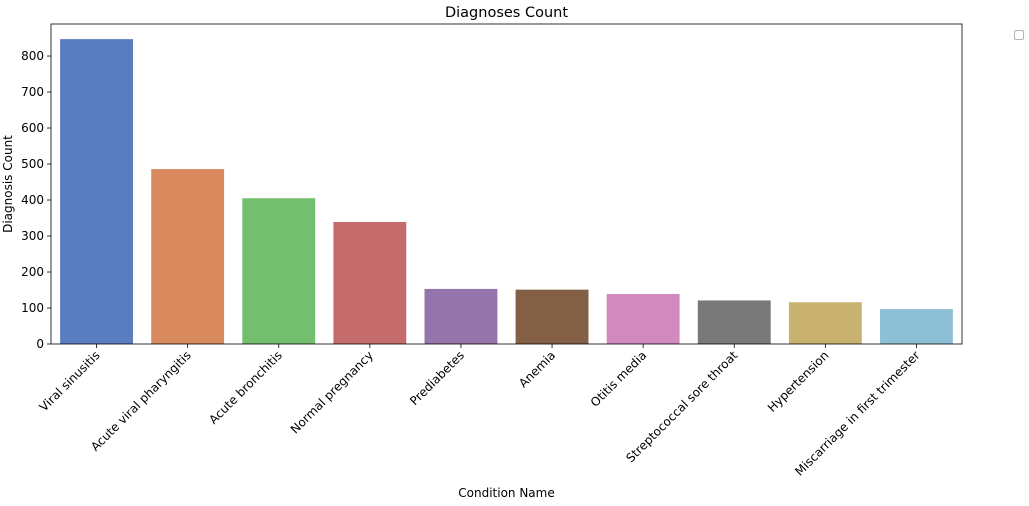 The height and width of the screenshot is (506, 1029). What do you see at coordinates (506, 493) in the screenshot?
I see `x-axis-title: Condition Name` at bounding box center [506, 493].